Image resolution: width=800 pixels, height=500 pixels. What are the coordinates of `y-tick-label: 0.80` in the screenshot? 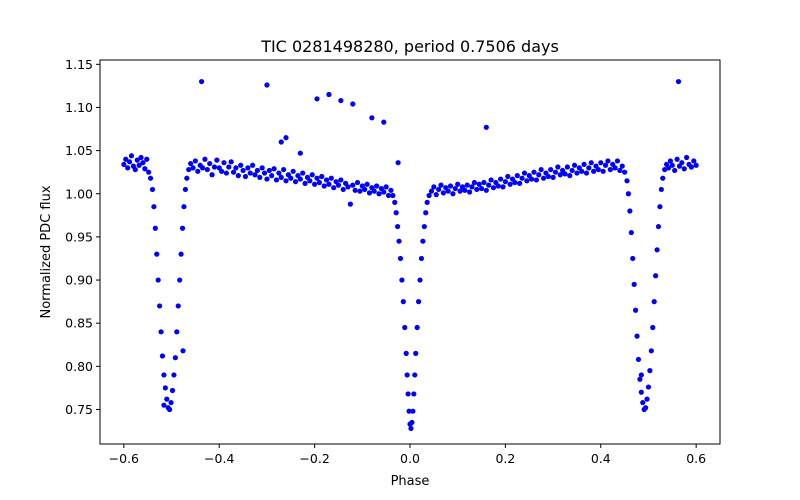 It's located at (79, 366).